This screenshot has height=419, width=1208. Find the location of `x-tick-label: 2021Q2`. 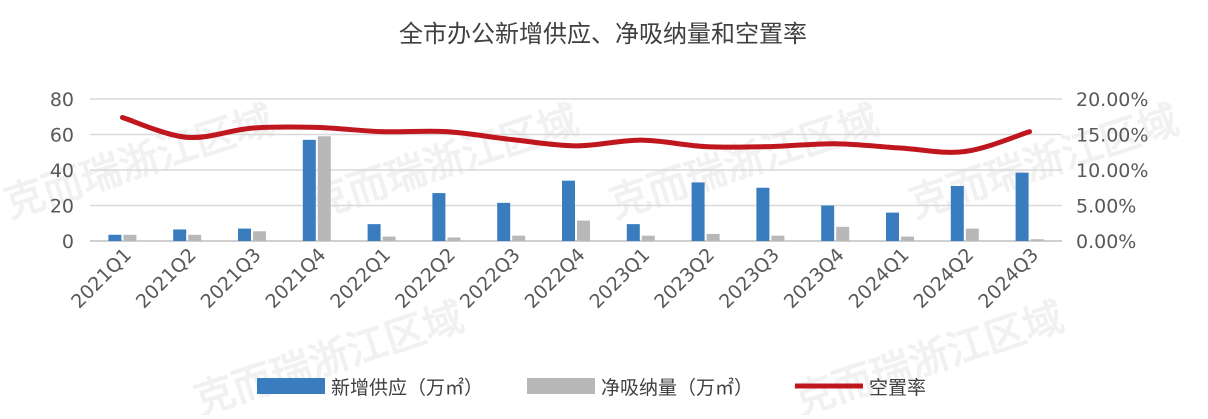

x-tick-label: 2021Q2 is located at coordinates (166, 278).